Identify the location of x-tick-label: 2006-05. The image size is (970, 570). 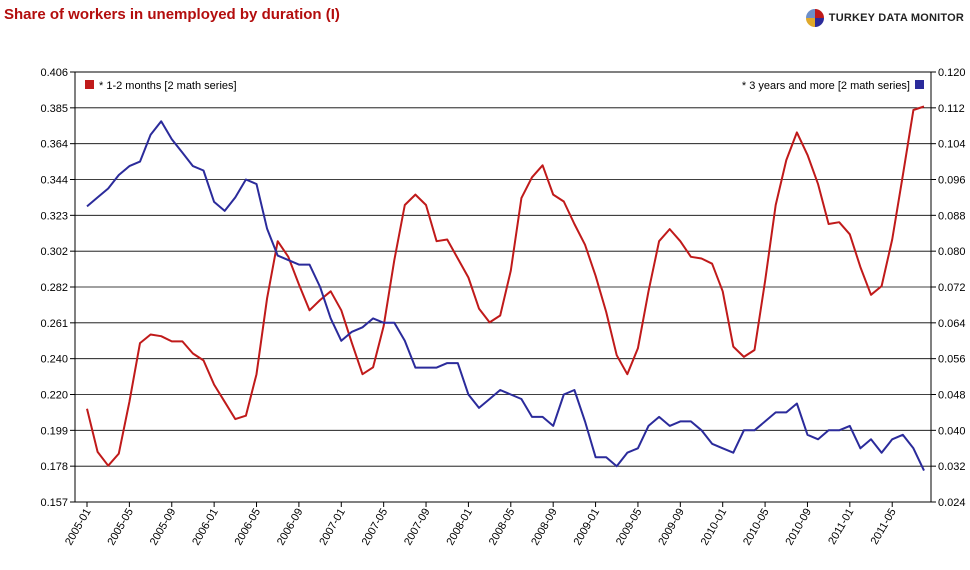
(248, 527).